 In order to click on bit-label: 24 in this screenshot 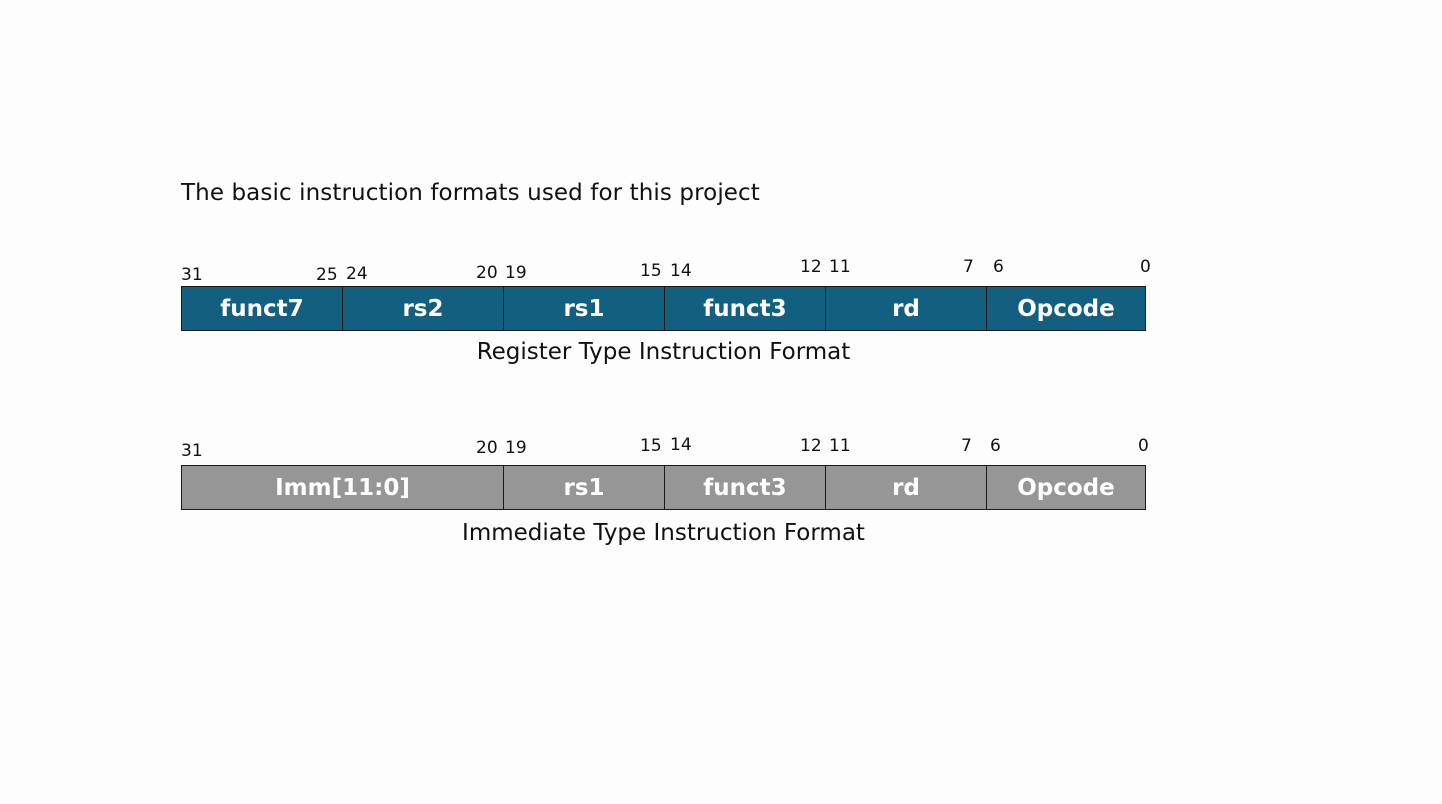, I will do `click(357, 274)`.